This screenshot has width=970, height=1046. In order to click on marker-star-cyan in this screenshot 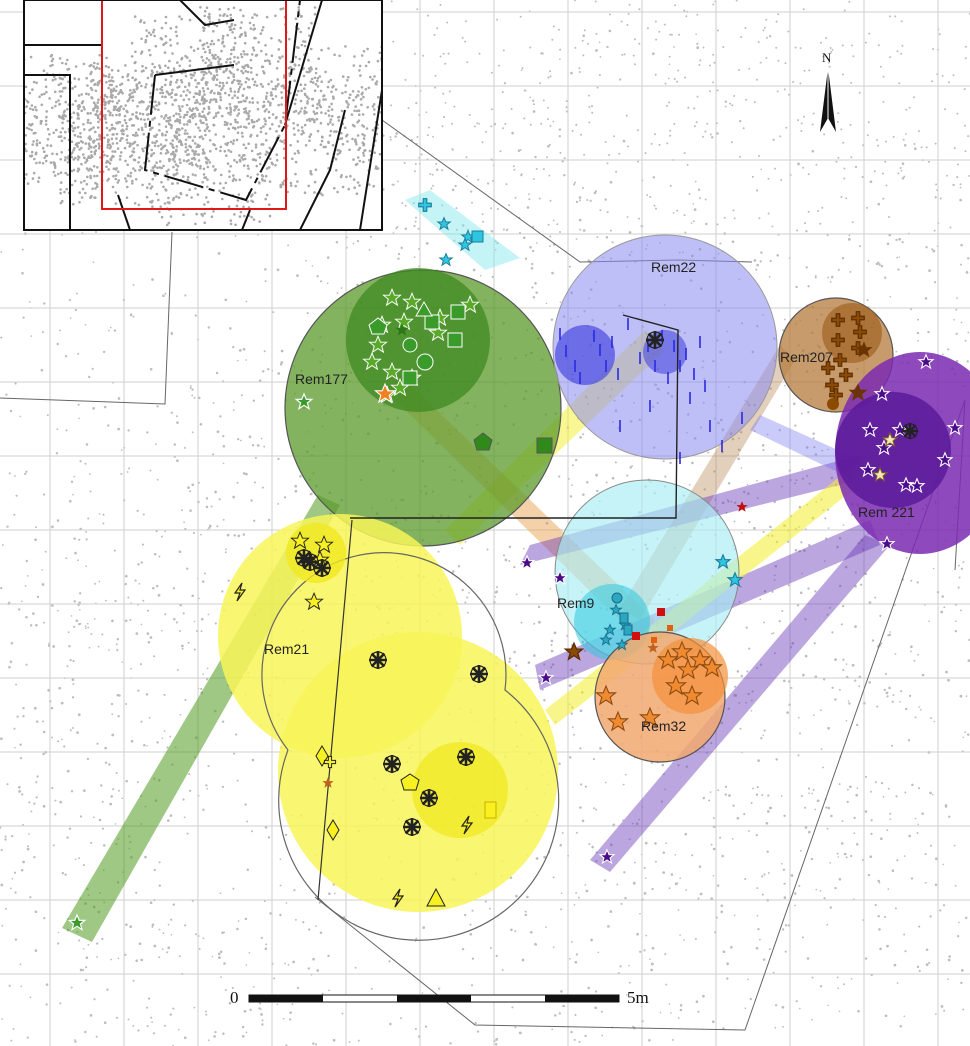, I will do `click(446, 259)`.